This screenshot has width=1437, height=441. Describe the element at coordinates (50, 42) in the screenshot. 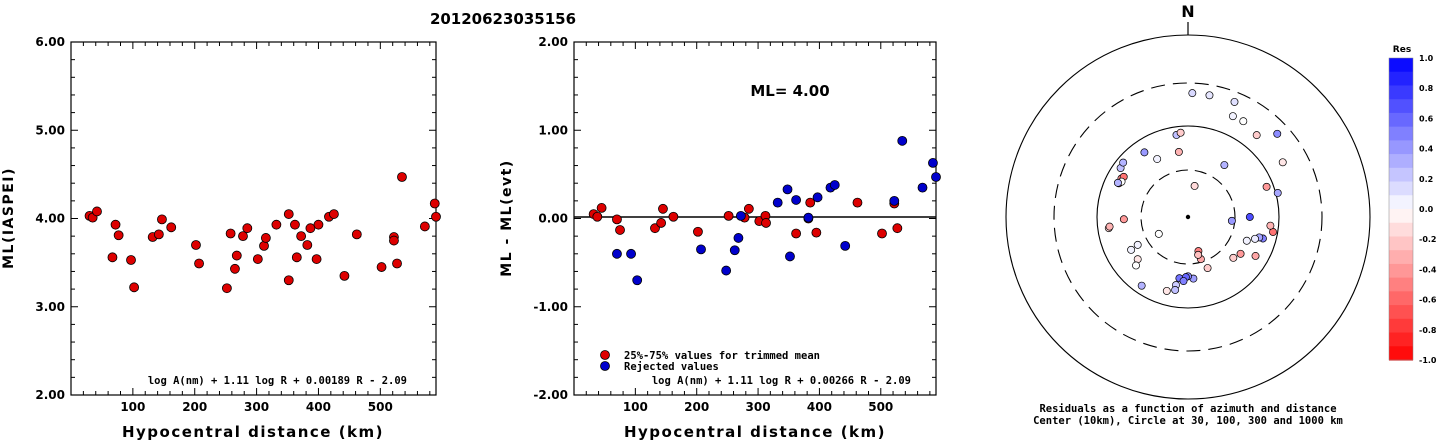

I see `ml-ytick-label: 6.00` at that location.